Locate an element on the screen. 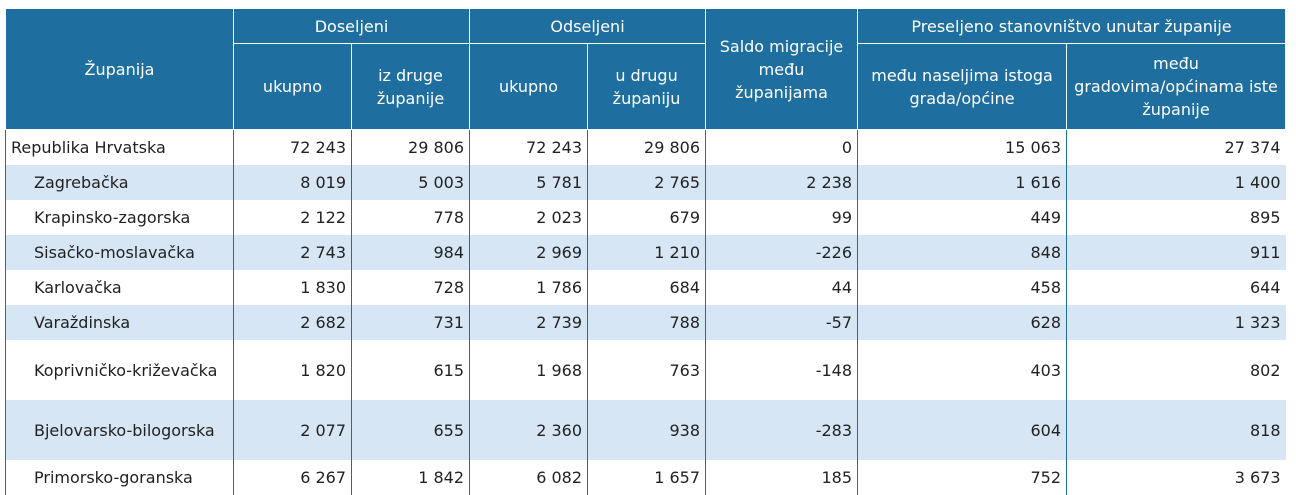  header-doseljeni-ukupno: ukupno is located at coordinates (292, 86).